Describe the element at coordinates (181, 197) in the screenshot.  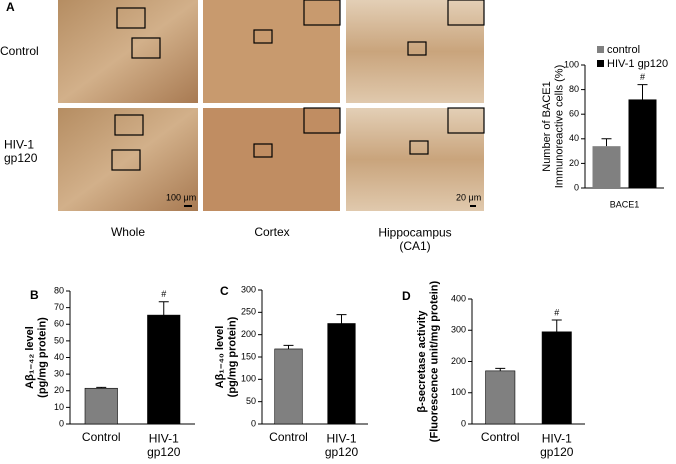
I see `scale-bar-label: 100 μm` at that location.